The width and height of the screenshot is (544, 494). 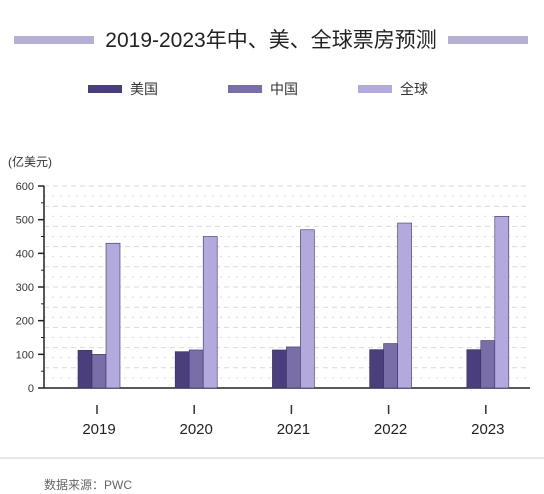 I want to click on bar-中国-2021, so click(x=293, y=367).